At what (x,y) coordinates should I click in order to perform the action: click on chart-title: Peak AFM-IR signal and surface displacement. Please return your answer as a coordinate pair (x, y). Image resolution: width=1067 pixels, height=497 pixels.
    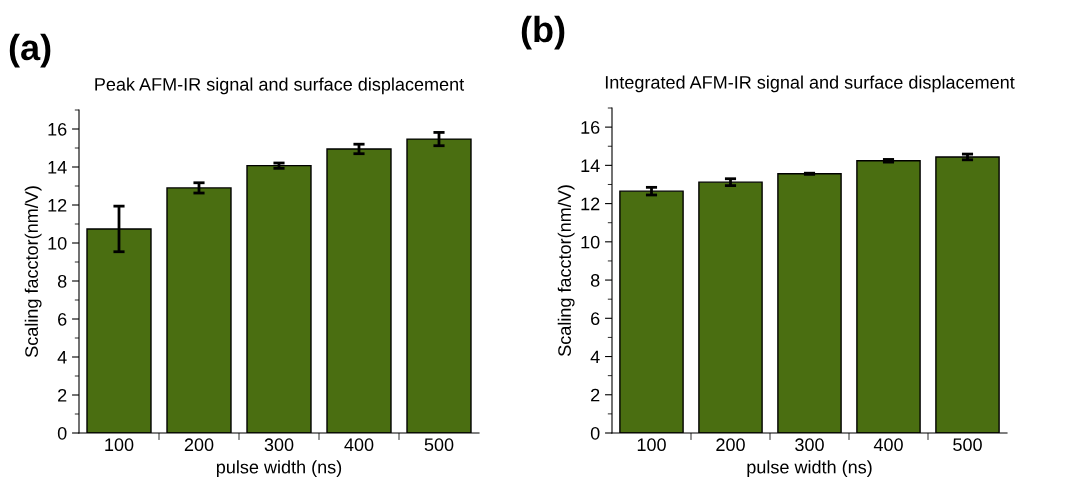
    Looking at the image, I should click on (280, 86).